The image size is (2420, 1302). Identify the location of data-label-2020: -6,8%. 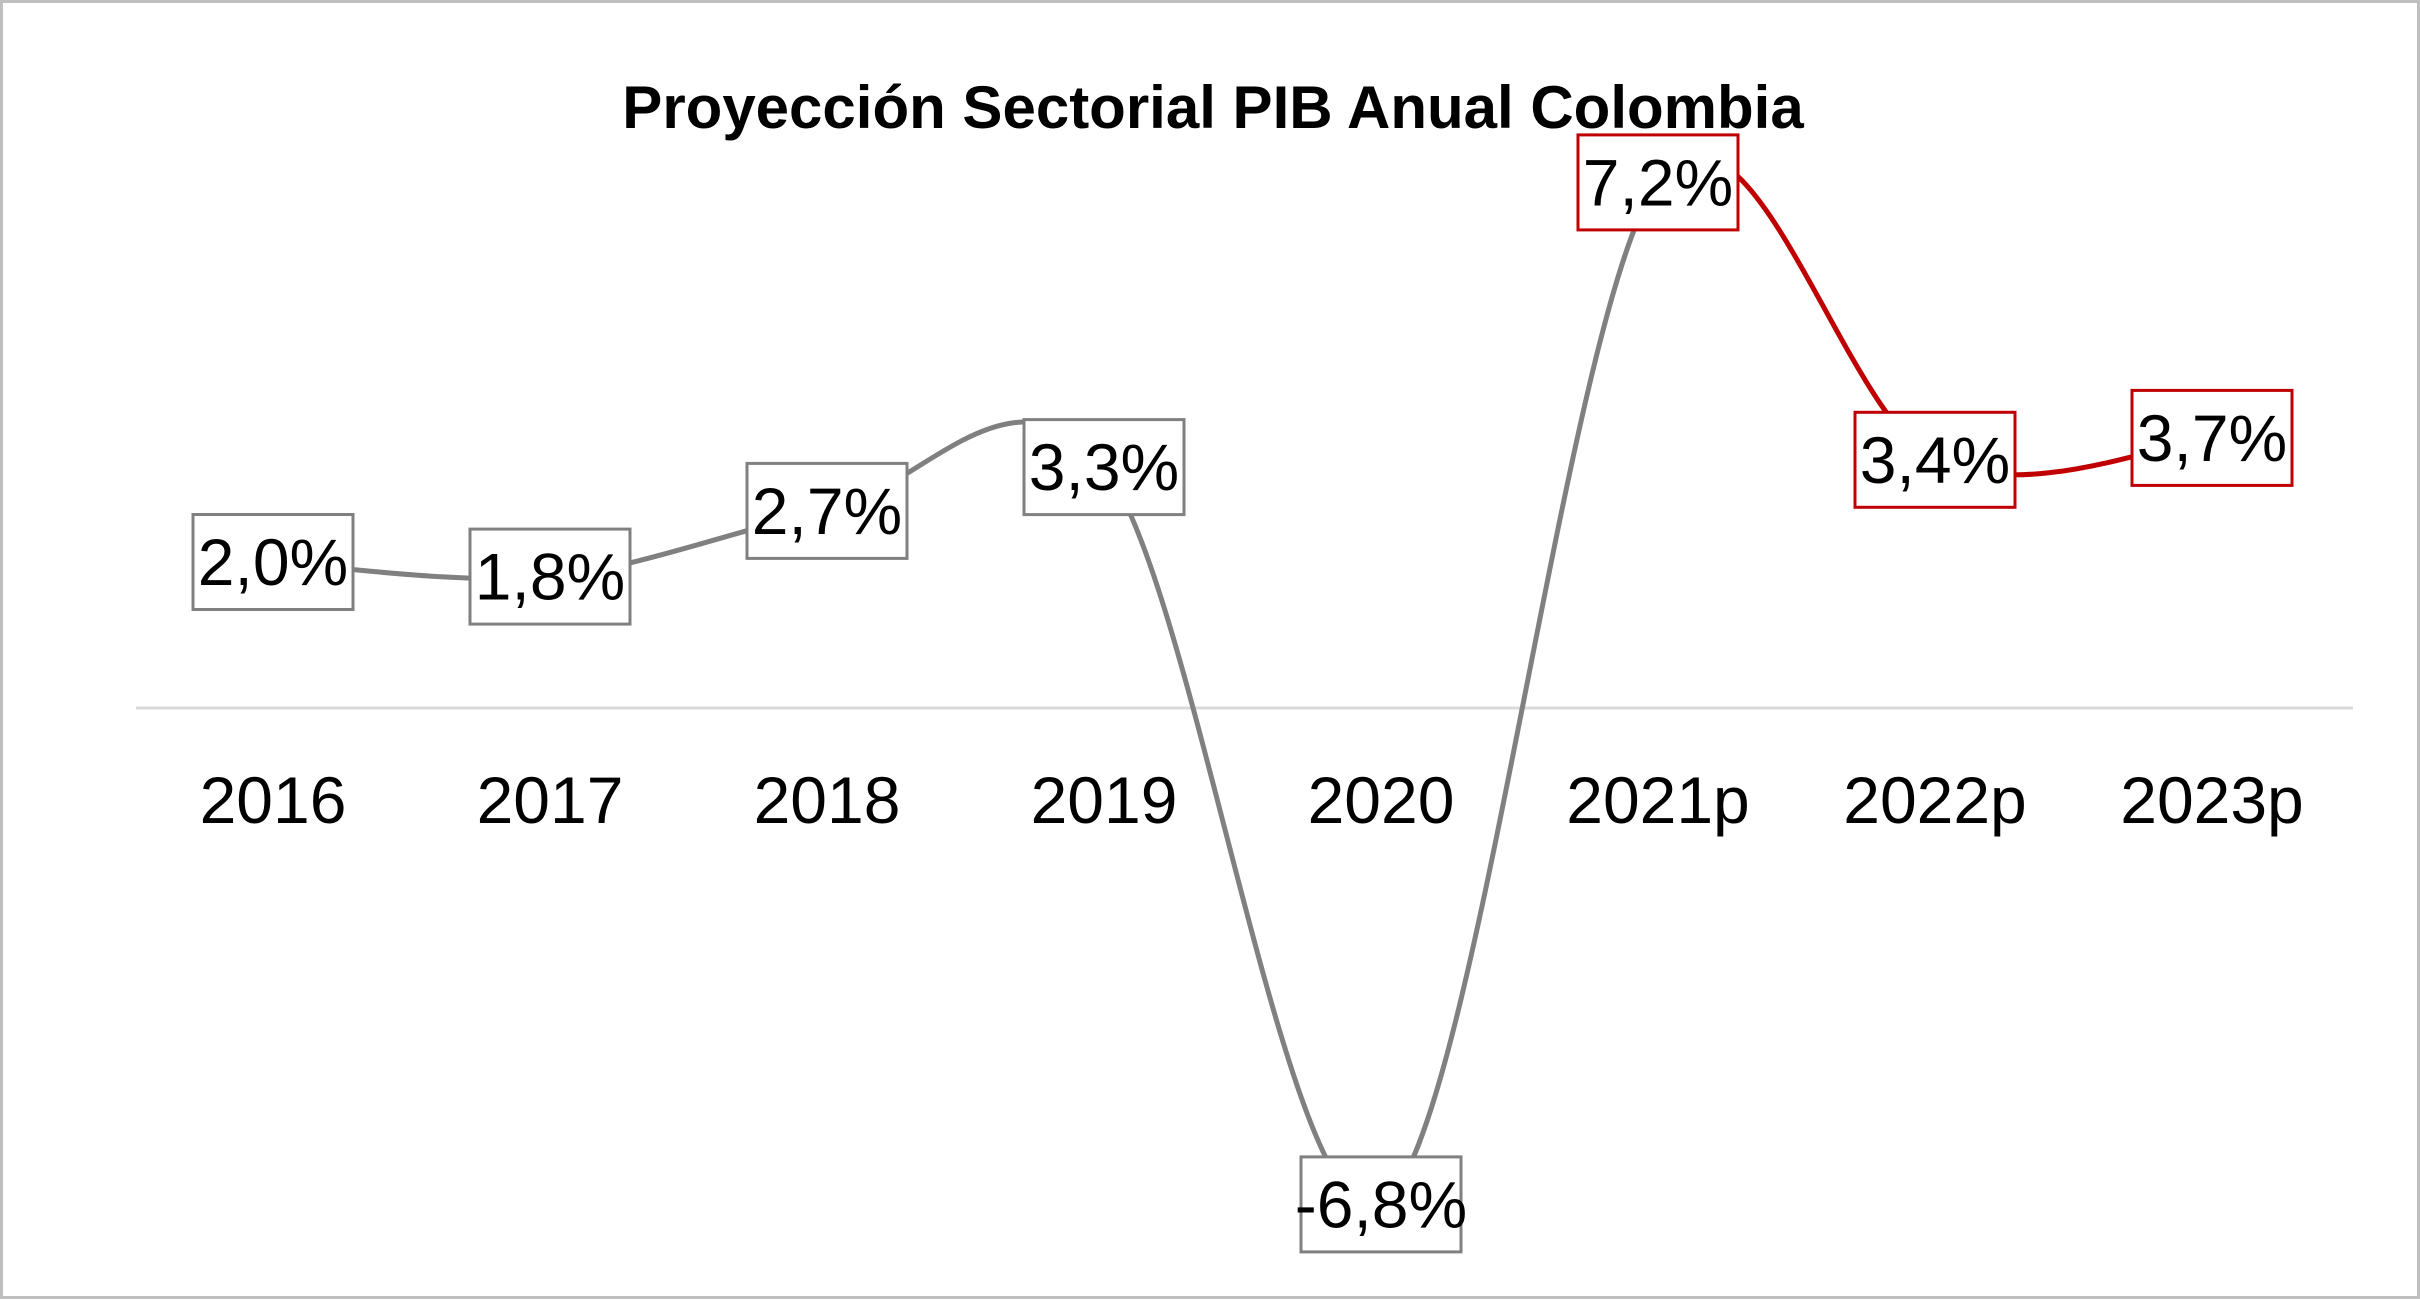
(1381, 1204).